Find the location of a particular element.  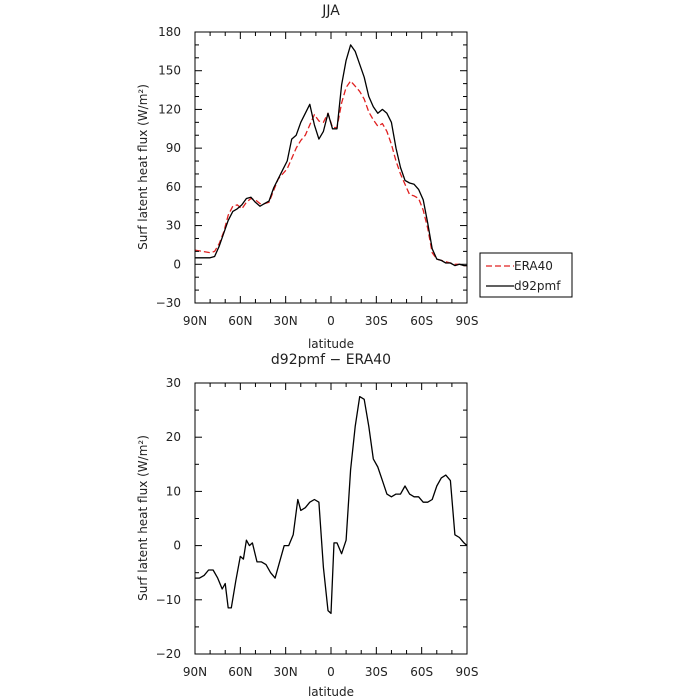

bottom-x-tick-label: 30N is located at coordinates (286, 672).